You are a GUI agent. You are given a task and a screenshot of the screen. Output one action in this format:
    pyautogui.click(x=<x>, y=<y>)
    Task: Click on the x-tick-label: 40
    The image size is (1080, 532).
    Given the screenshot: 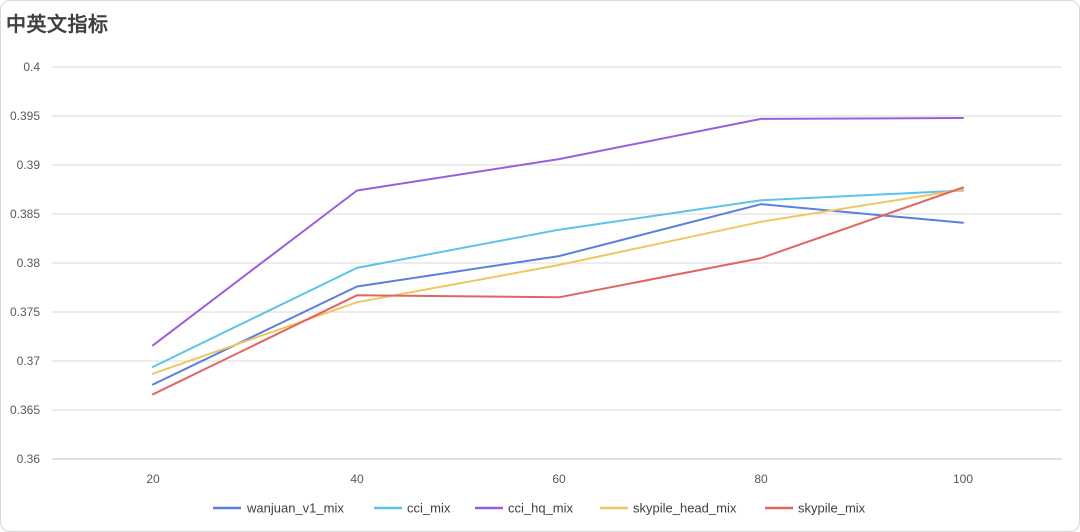 What is the action you would take?
    pyautogui.click(x=357, y=479)
    